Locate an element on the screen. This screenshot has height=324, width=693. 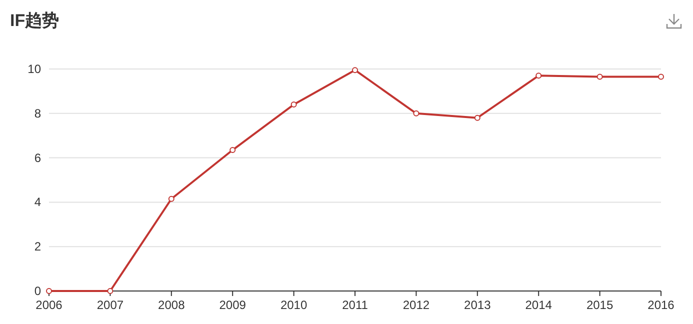
y-tick-label: 2 is located at coordinates (38, 247).